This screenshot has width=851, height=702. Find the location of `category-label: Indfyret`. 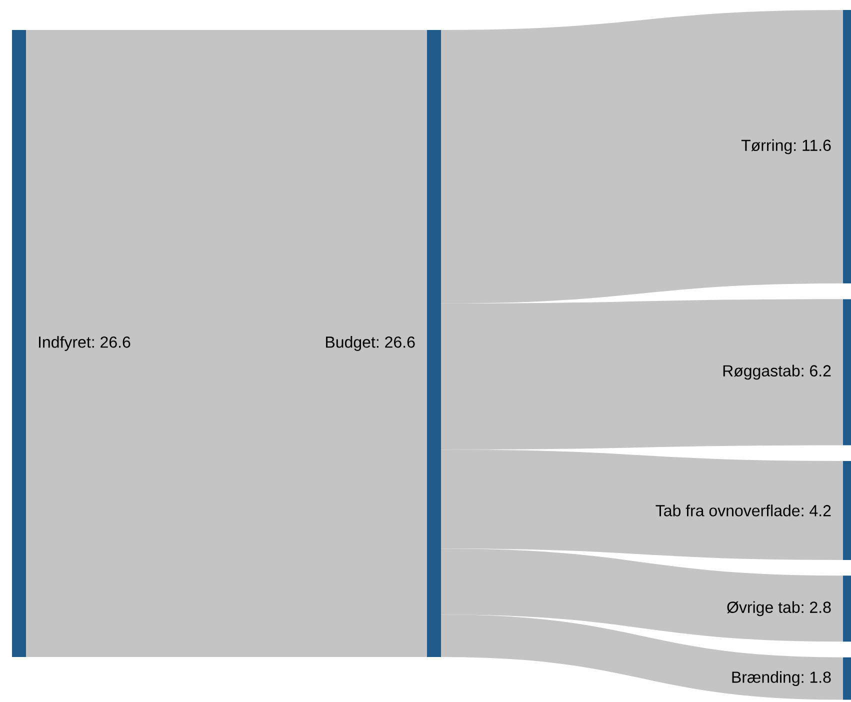

category-label: Indfyret is located at coordinates (65, 343).